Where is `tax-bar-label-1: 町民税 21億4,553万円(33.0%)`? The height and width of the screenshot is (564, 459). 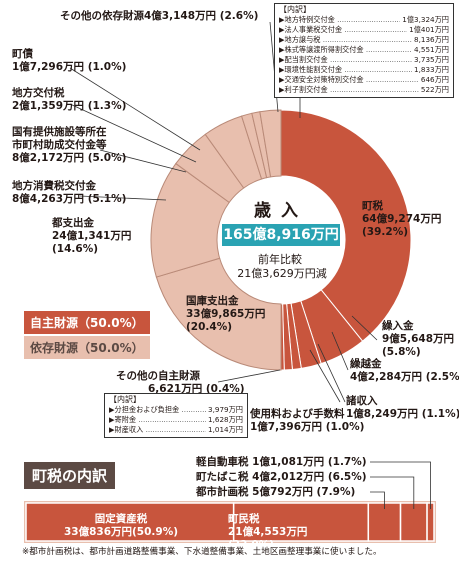
tax-bar-label-1: 町民税 21億4,553万円(33.0%) is located at coordinates (268, 532).